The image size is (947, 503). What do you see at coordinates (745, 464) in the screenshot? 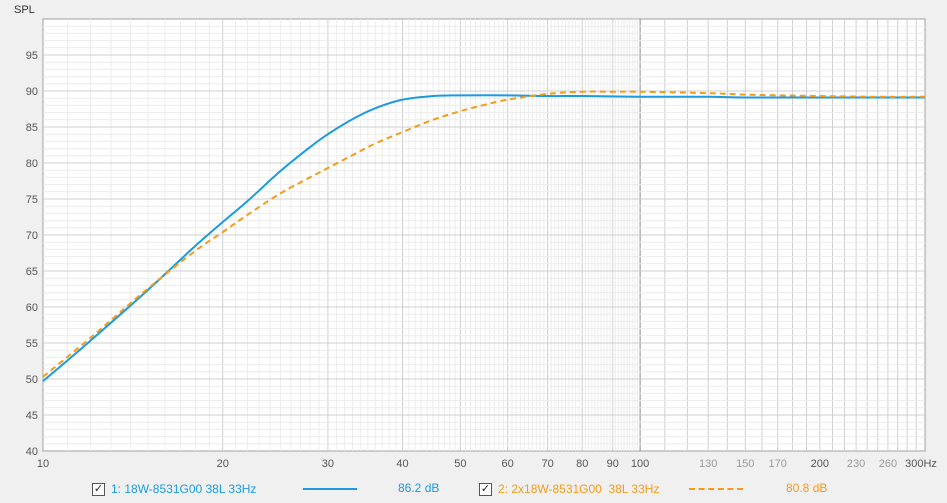
I see `x-tick-label: 150` at bounding box center [745, 464].